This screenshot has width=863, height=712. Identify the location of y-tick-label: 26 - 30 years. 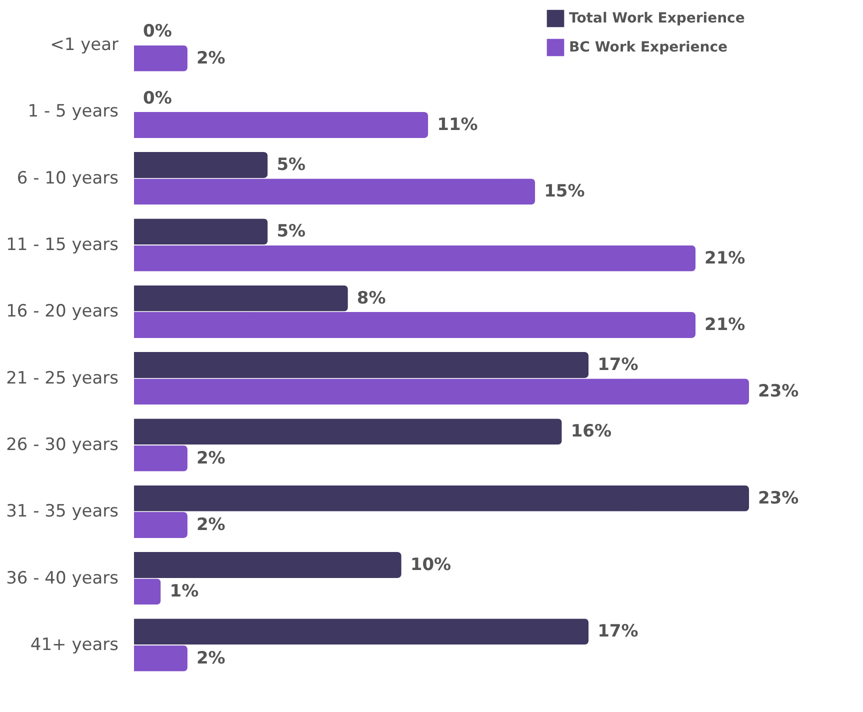
(62, 445).